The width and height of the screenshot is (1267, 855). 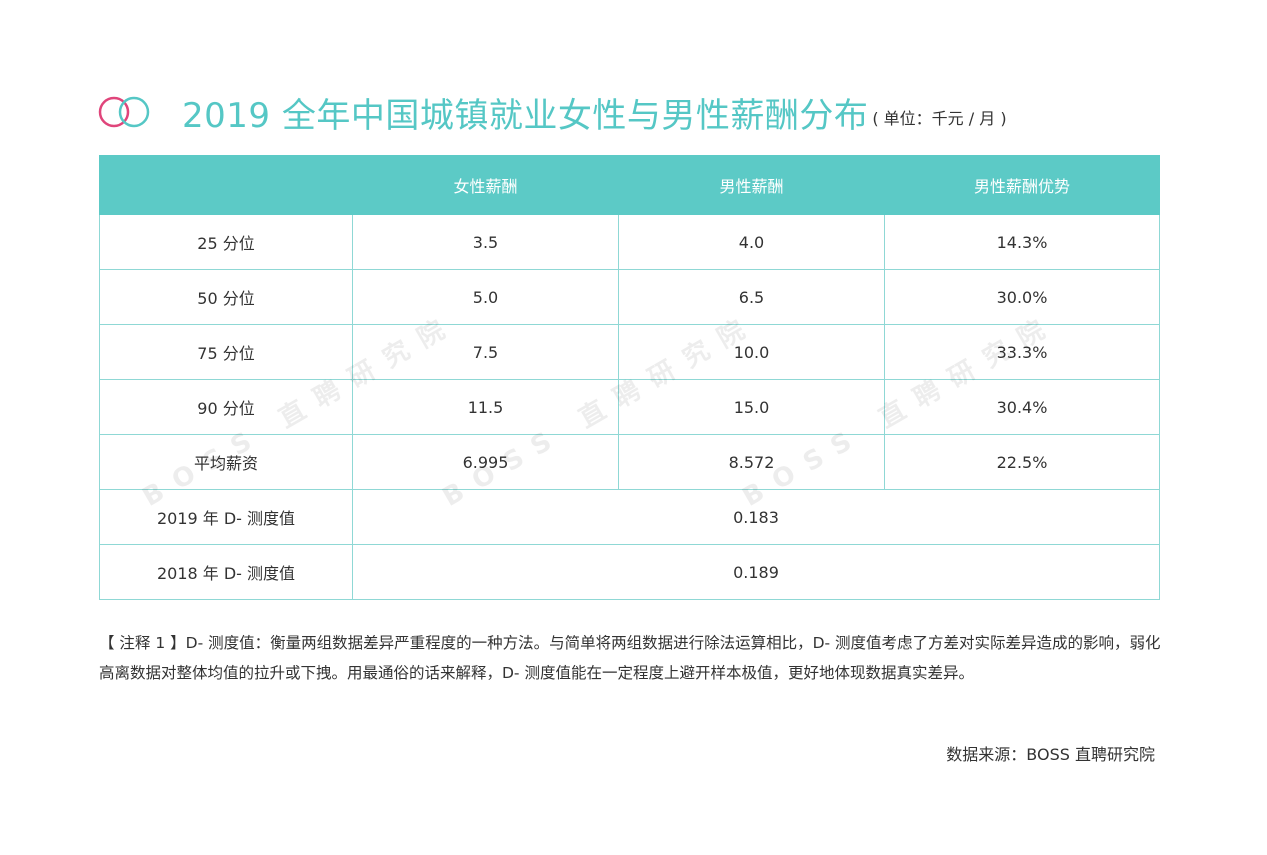 I want to click on male-value: 6.5, so click(x=751, y=297).